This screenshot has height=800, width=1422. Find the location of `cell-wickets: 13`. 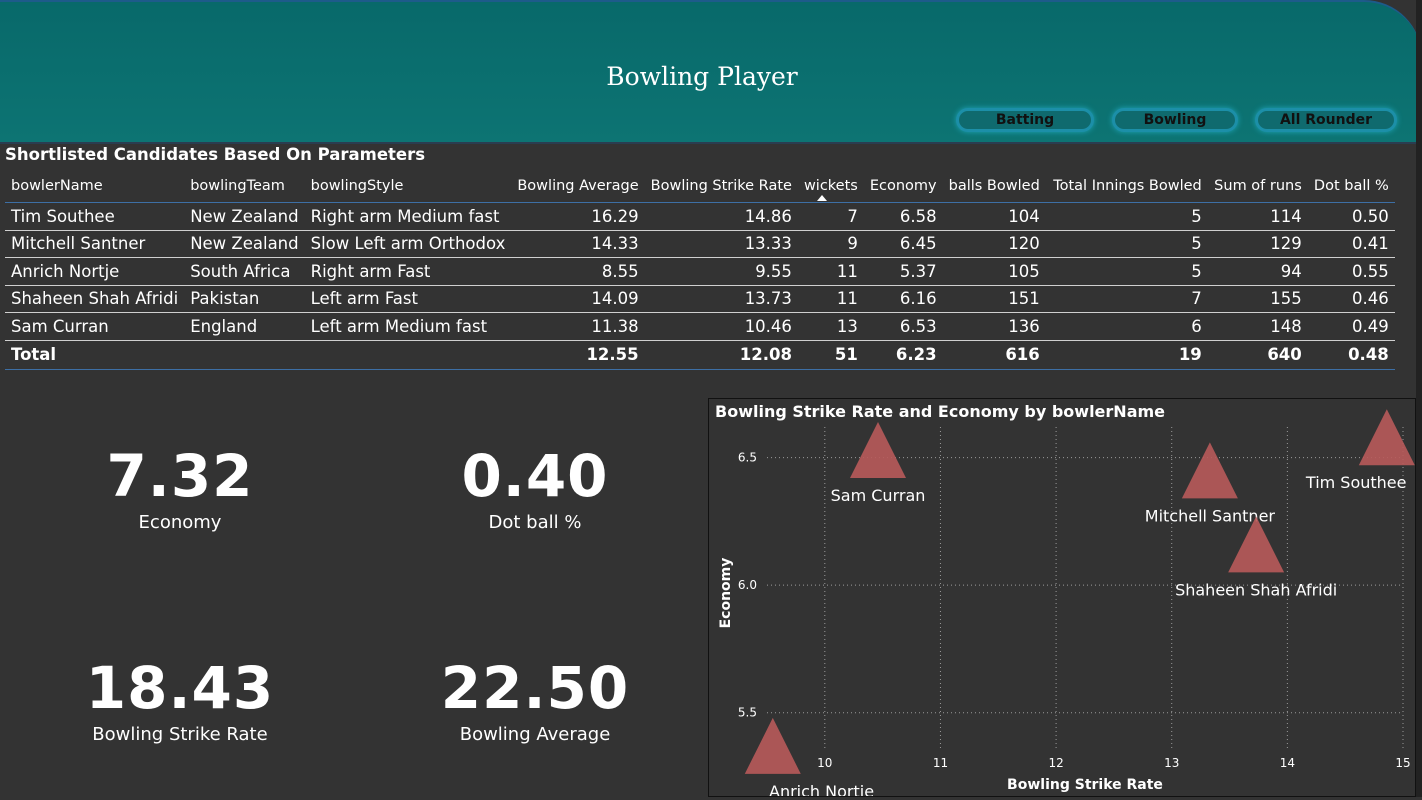

cell-wickets: 13 is located at coordinates (830, 326).